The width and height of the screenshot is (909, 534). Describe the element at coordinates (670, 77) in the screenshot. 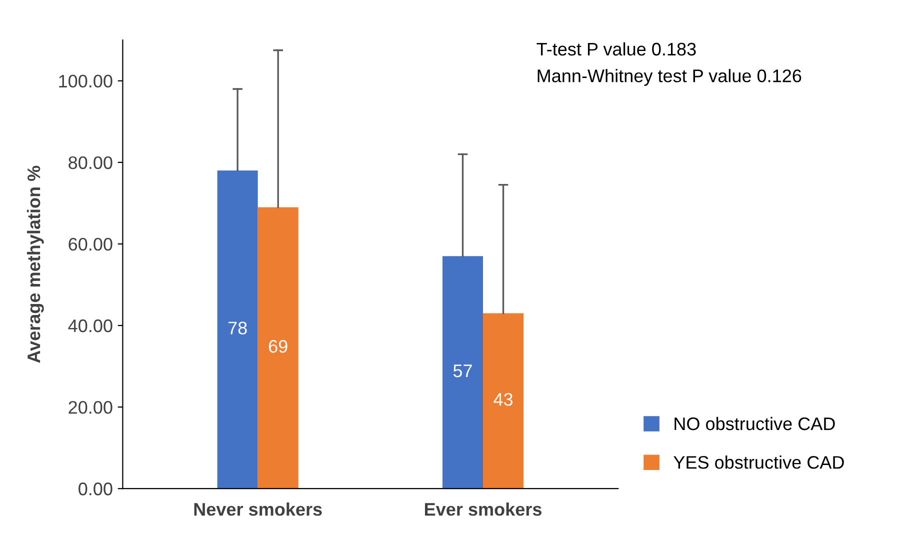

I see `annotation: Mann-Whitney test P value 0.126` at that location.